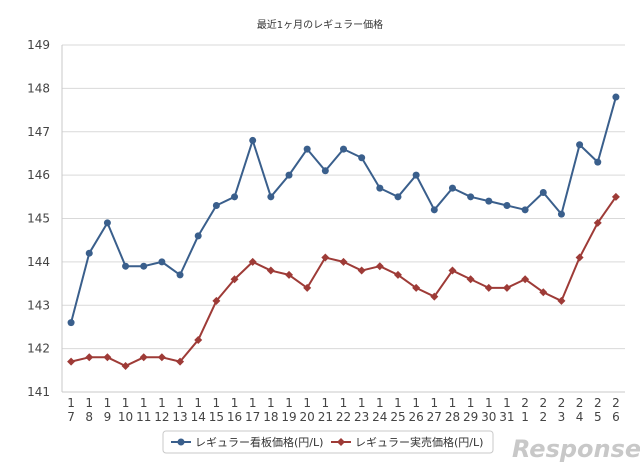  What do you see at coordinates (580, 417) in the screenshot?
I see `x-tick-label-day: 4` at bounding box center [580, 417].